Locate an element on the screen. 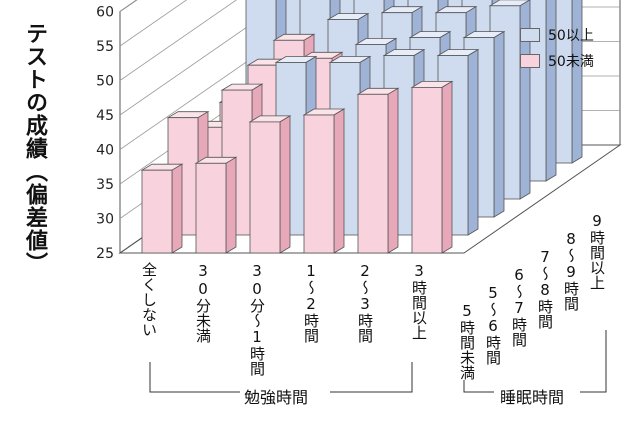  depth-tick-label: 8〜9時間 is located at coordinates (571, 270).